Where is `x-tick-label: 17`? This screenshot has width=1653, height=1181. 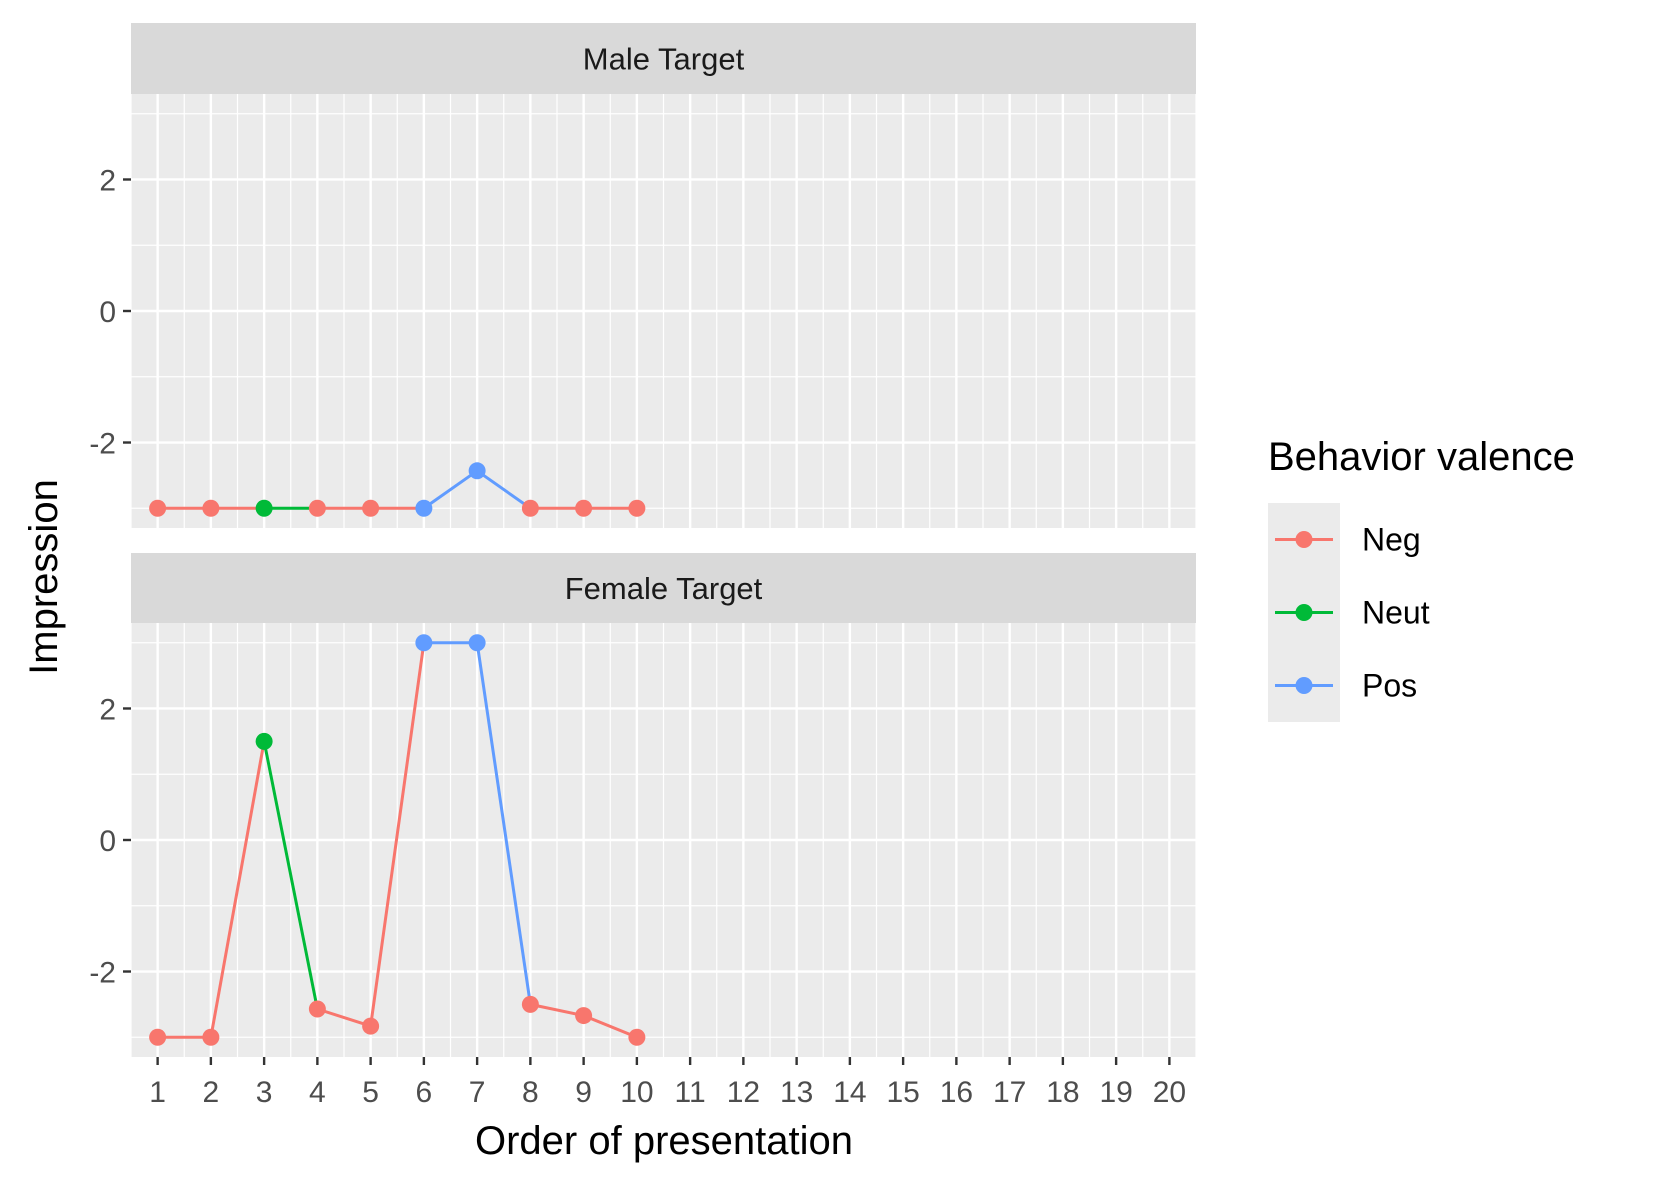
x-tick-label: 17 is located at coordinates (1009, 1092).